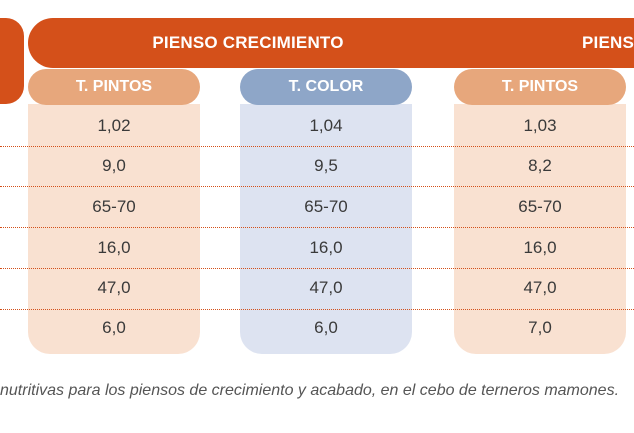 Image resolution: width=634 pixels, height=433 pixels. I want to click on column-header-pintos-2: T. PINTOS, so click(540, 87).